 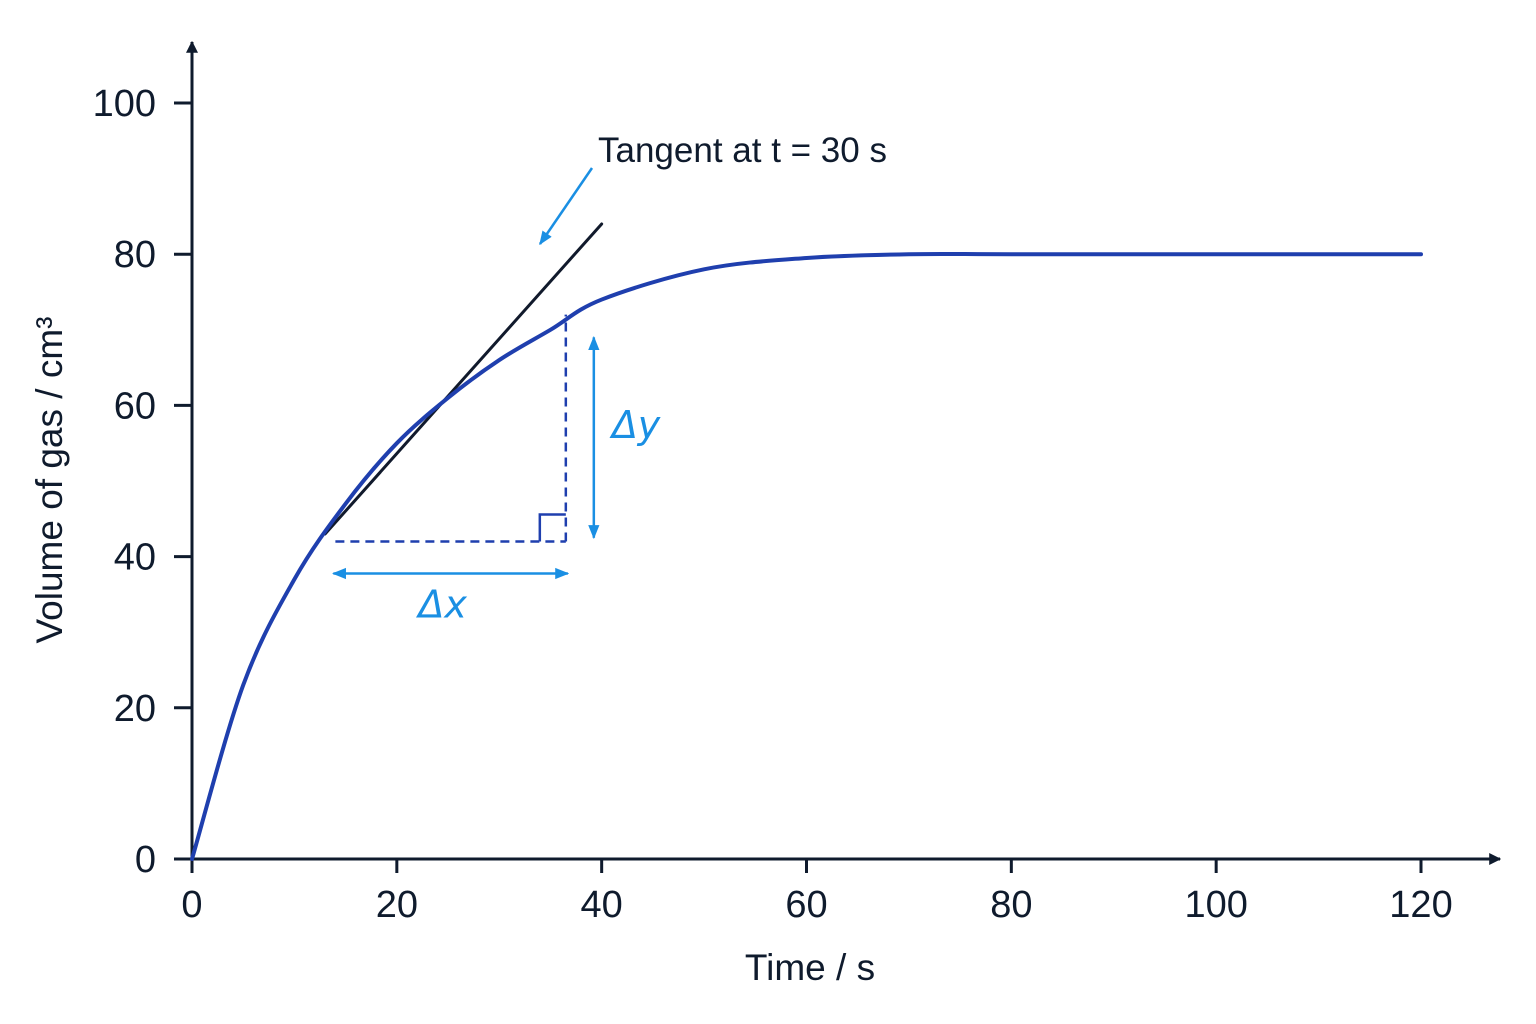 What do you see at coordinates (191, 905) in the screenshot?
I see `x-tick-label: 0` at bounding box center [191, 905].